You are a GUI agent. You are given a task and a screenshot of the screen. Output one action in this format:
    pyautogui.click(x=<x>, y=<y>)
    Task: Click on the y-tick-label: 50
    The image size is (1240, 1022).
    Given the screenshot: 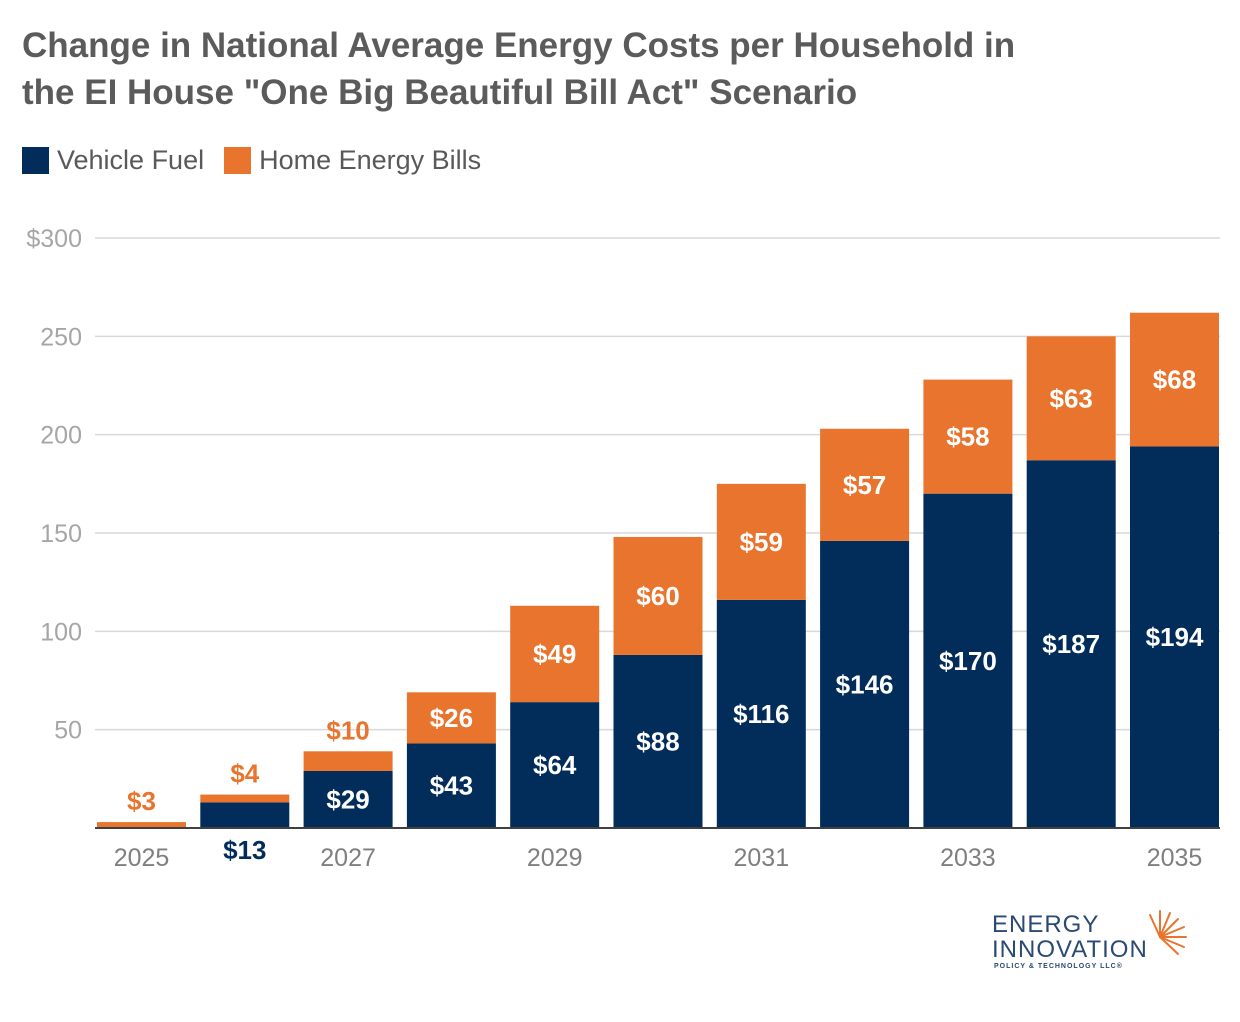 What is the action you would take?
    pyautogui.click(x=68, y=731)
    